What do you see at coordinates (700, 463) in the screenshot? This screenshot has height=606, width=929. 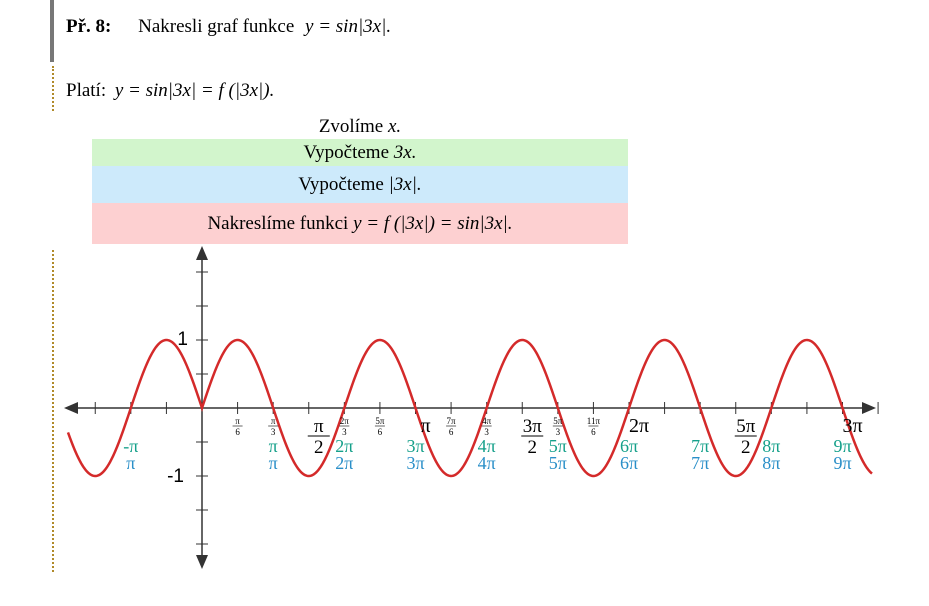 I see `value-abs-3x: 7π` at bounding box center [700, 463].